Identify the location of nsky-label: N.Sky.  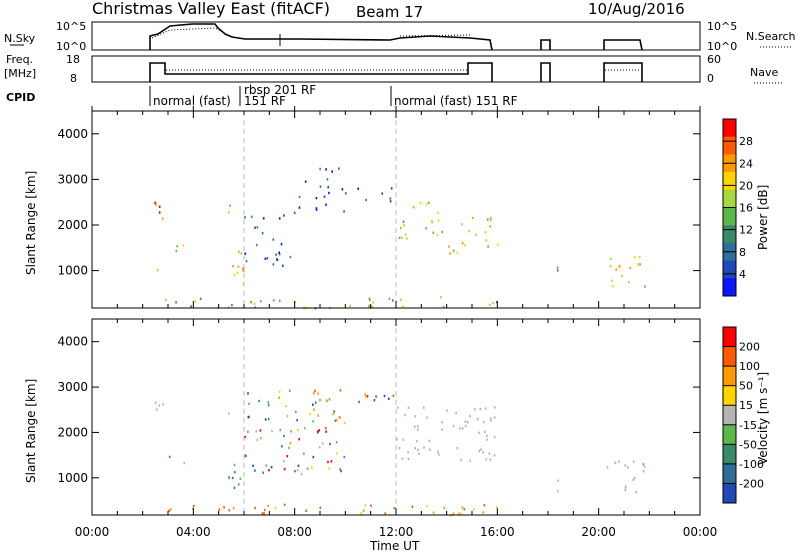
(20, 38).